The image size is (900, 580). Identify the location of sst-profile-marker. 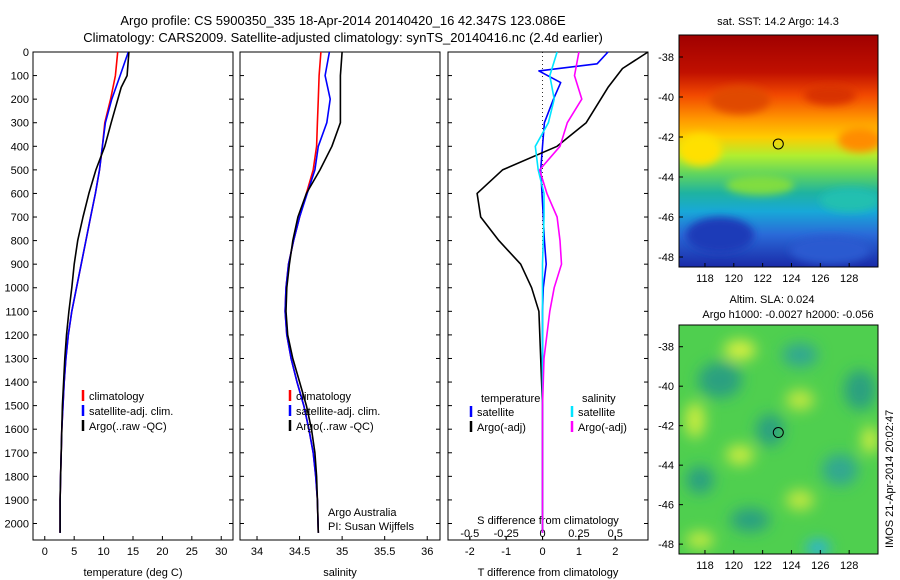
(778, 144).